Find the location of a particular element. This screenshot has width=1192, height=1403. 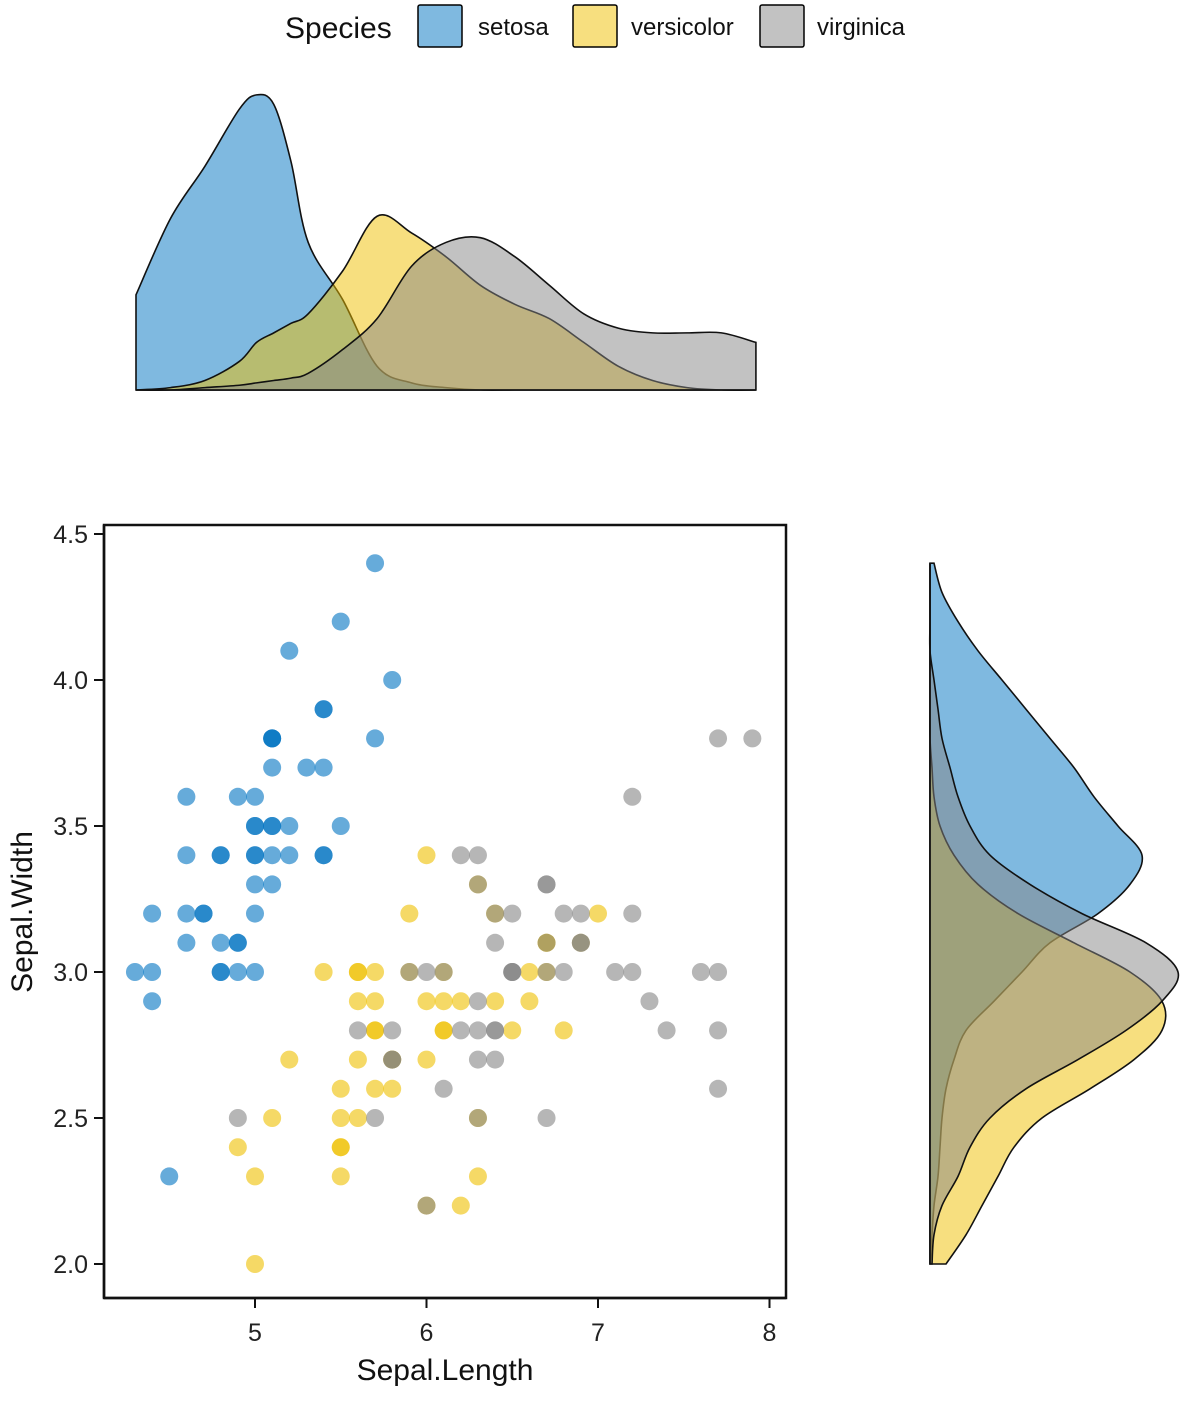

legend-label-setosa: setosa is located at coordinates (513, 27).